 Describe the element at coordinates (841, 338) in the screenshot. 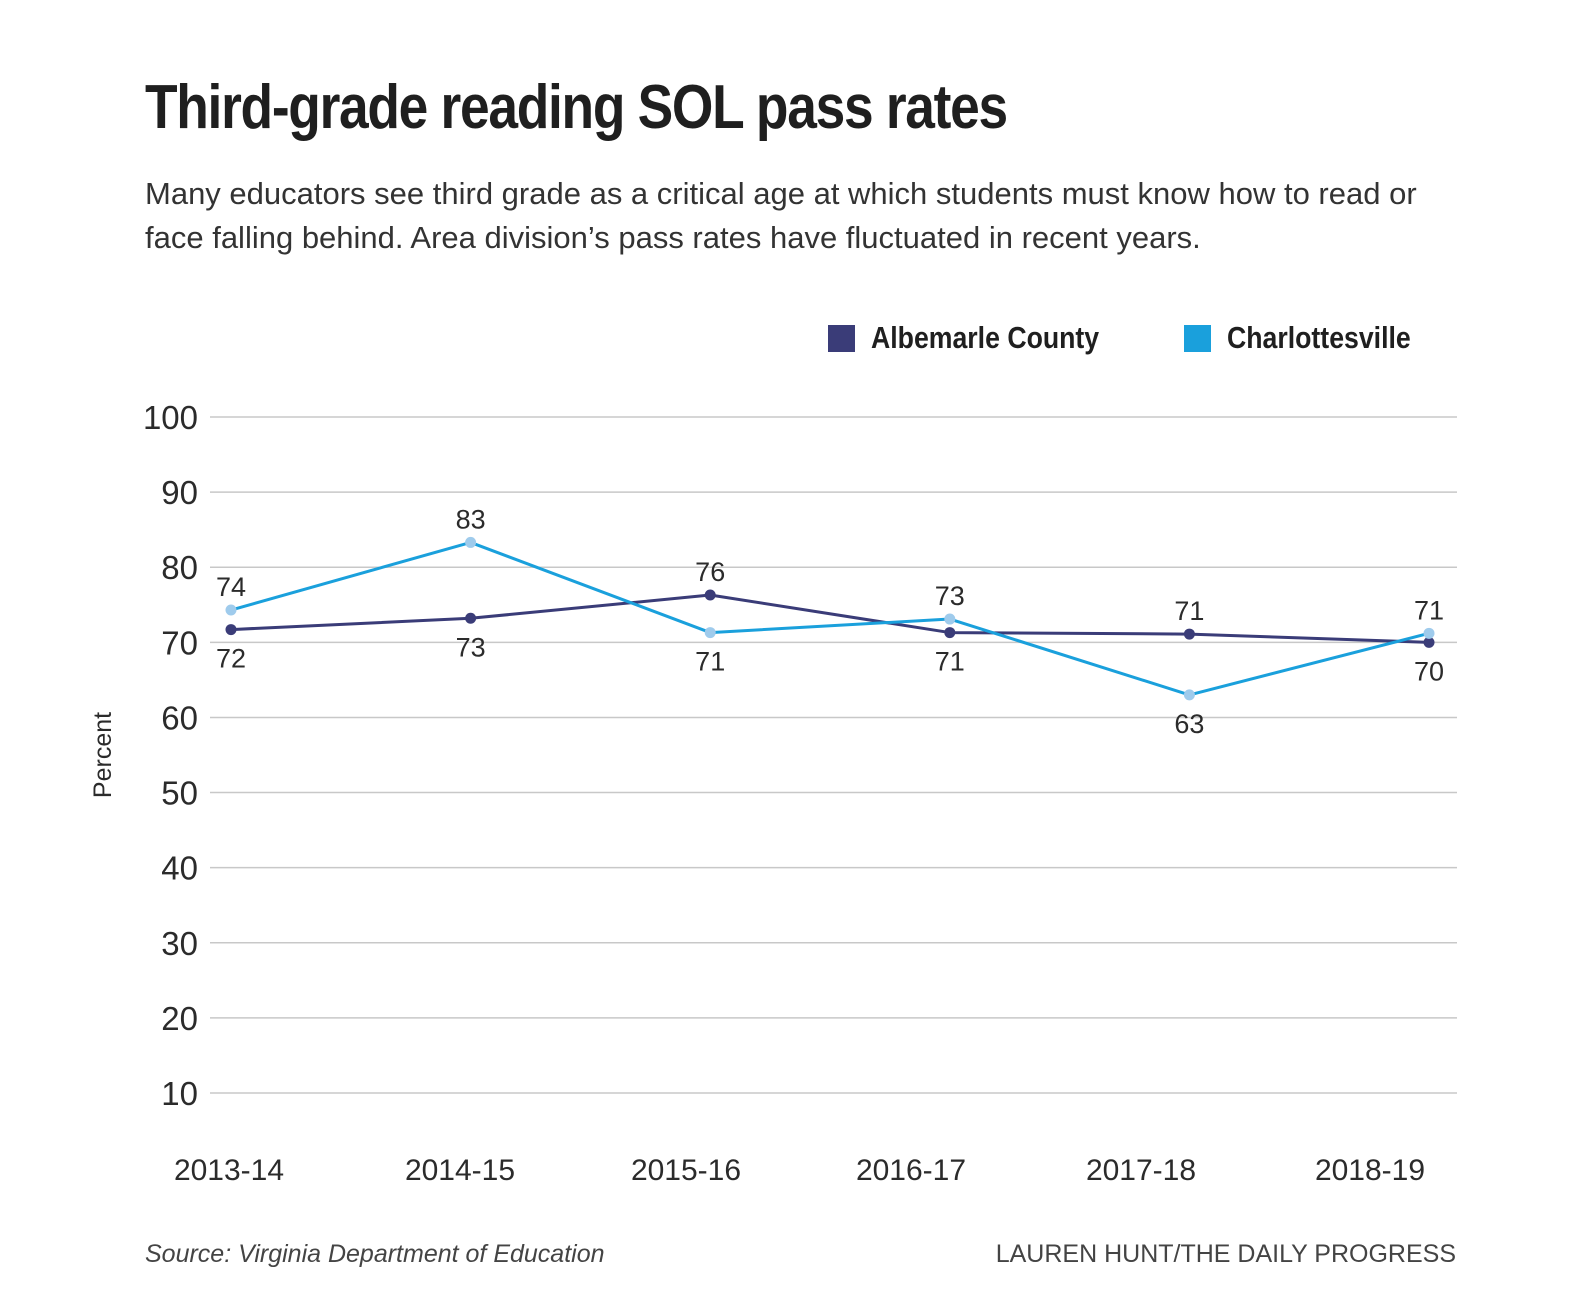

I see `legend-swatch-albemarle` at that location.